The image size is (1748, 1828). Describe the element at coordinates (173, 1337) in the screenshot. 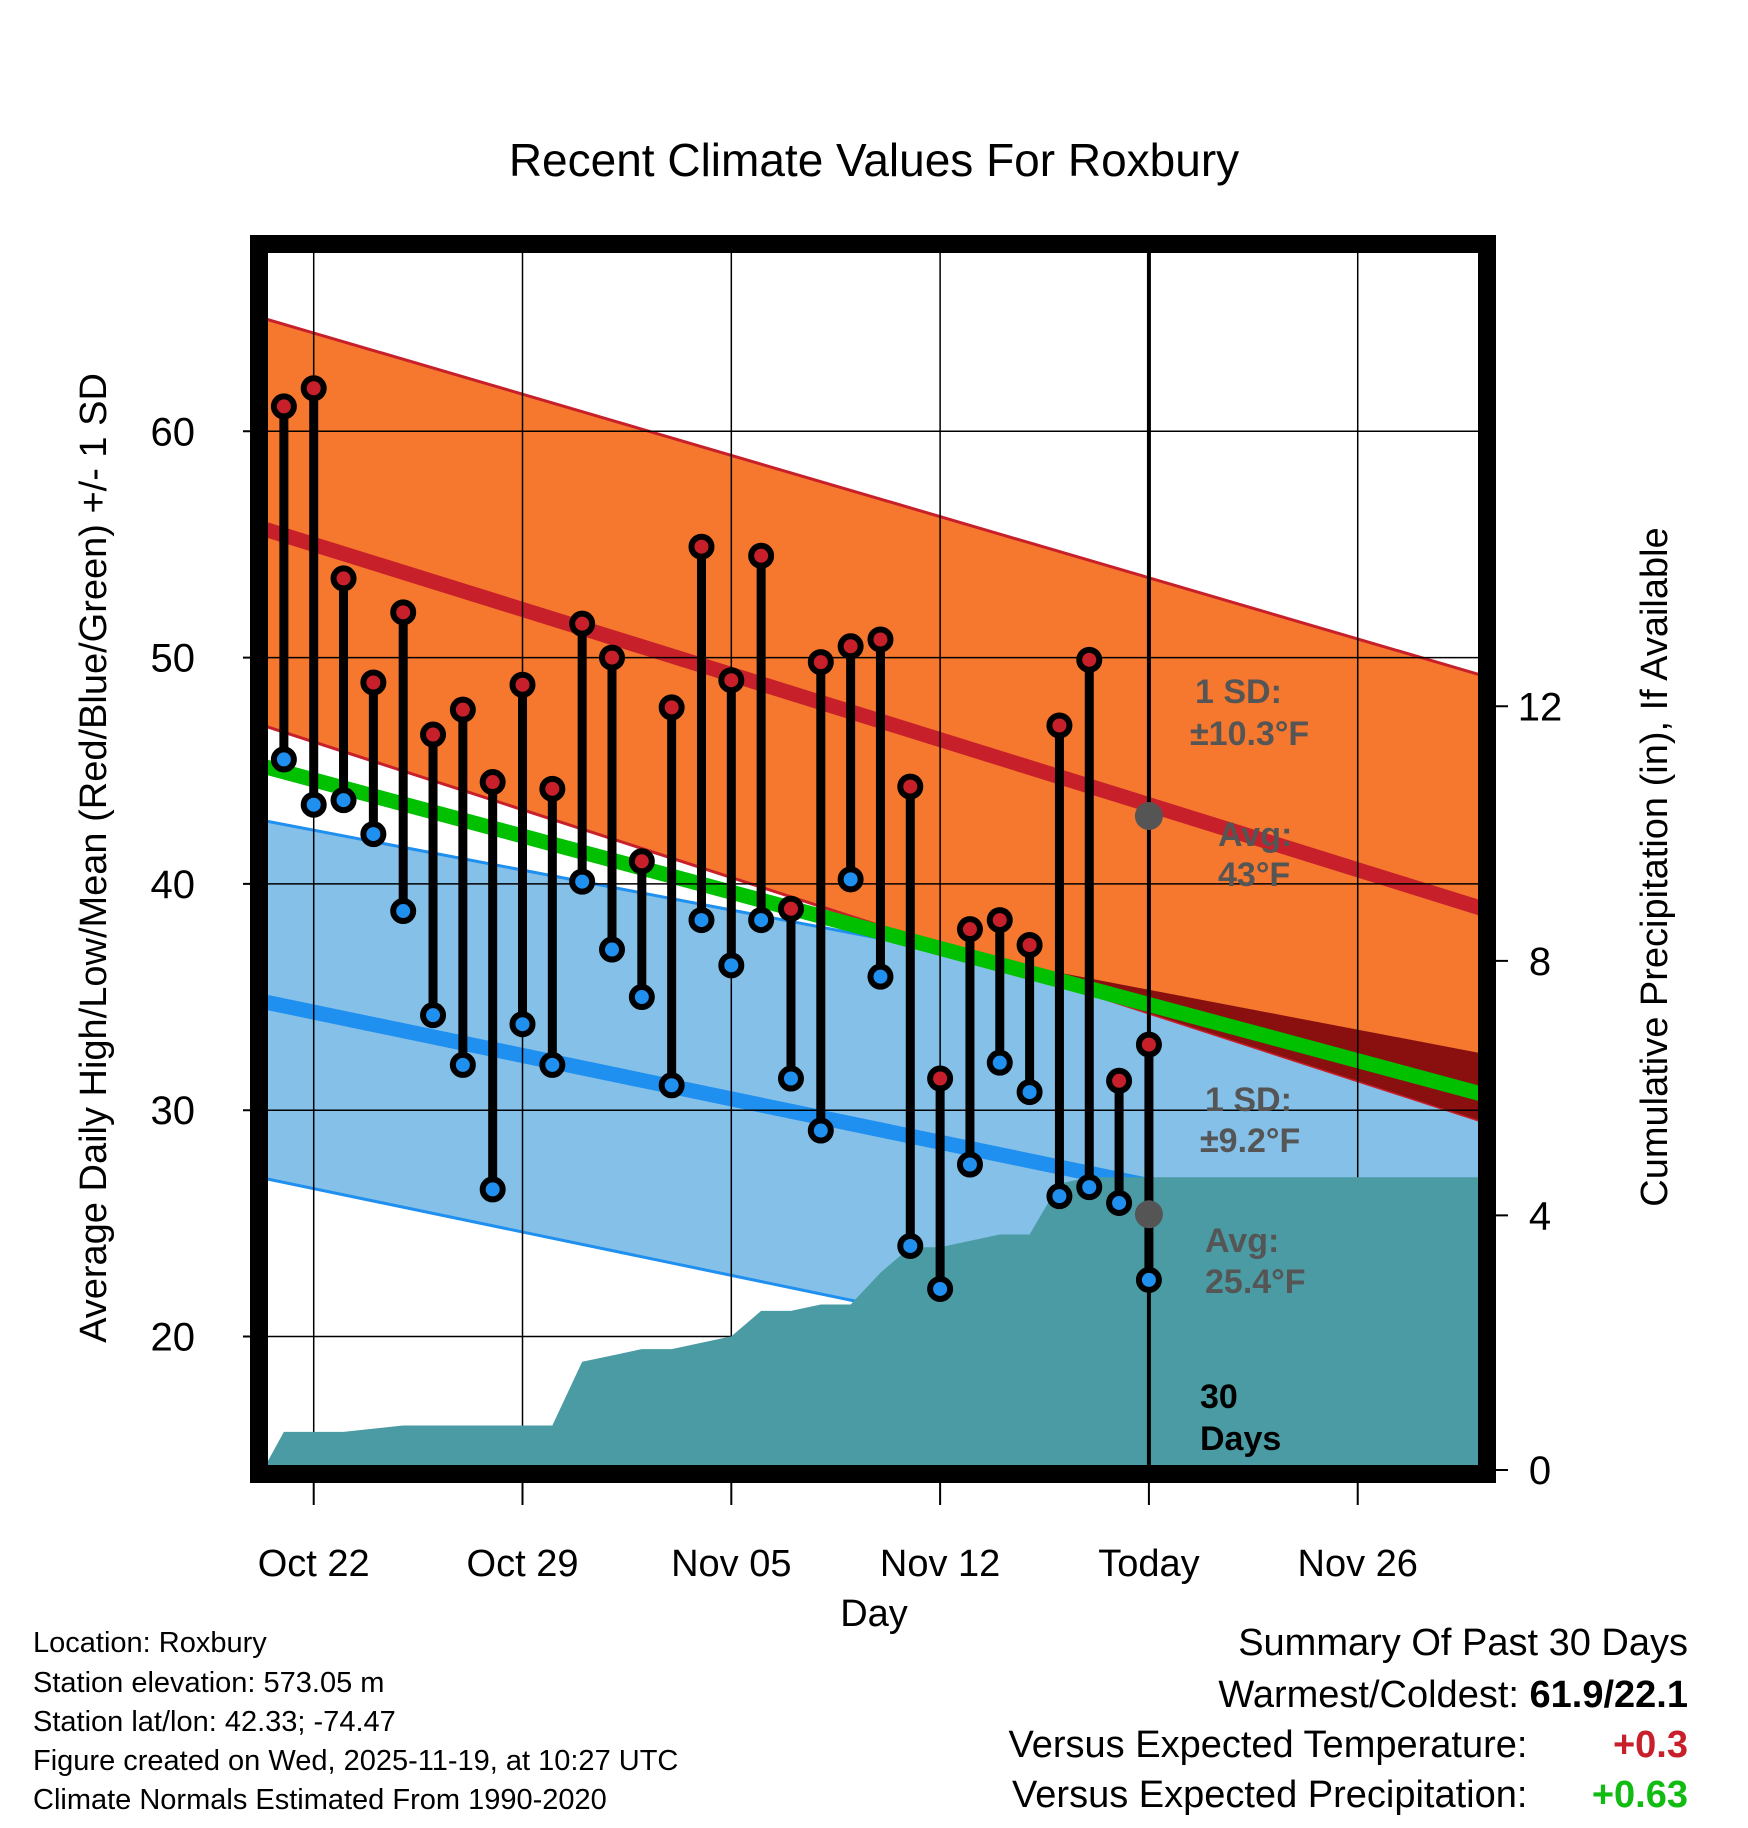

I see `y-tick-label-0: 20` at that location.